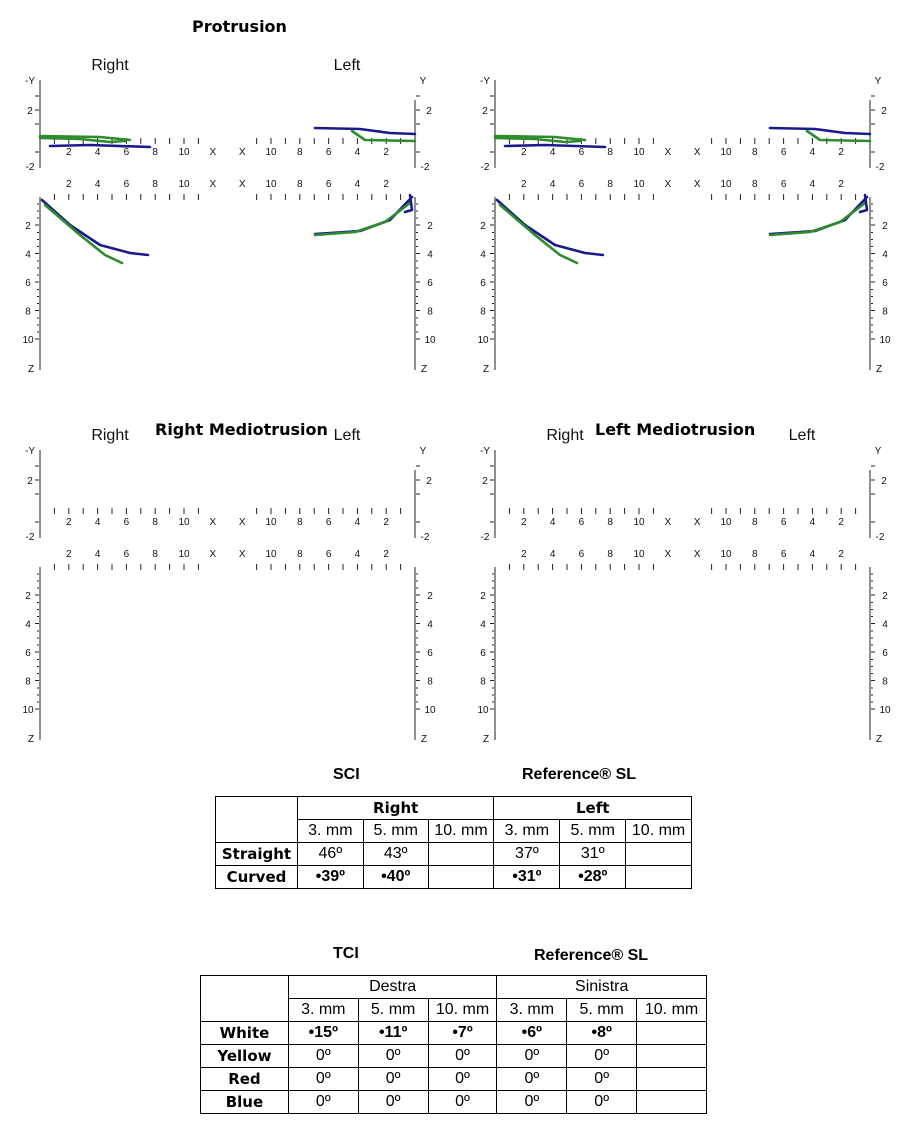 The width and height of the screenshot is (905, 1140). Describe the element at coordinates (346, 774) in the screenshot. I see `sci-title: SCI` at that location.